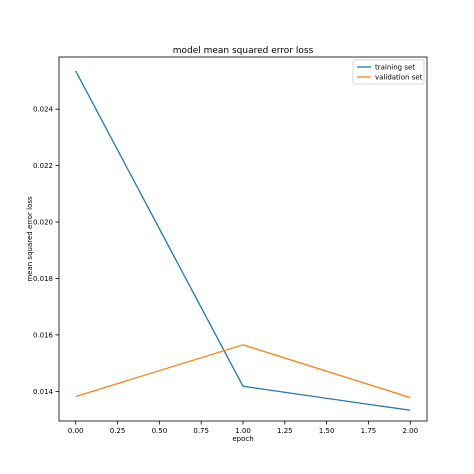  Describe the element at coordinates (243, 431) in the screenshot. I see `x-tick-label: 1.00` at that location.